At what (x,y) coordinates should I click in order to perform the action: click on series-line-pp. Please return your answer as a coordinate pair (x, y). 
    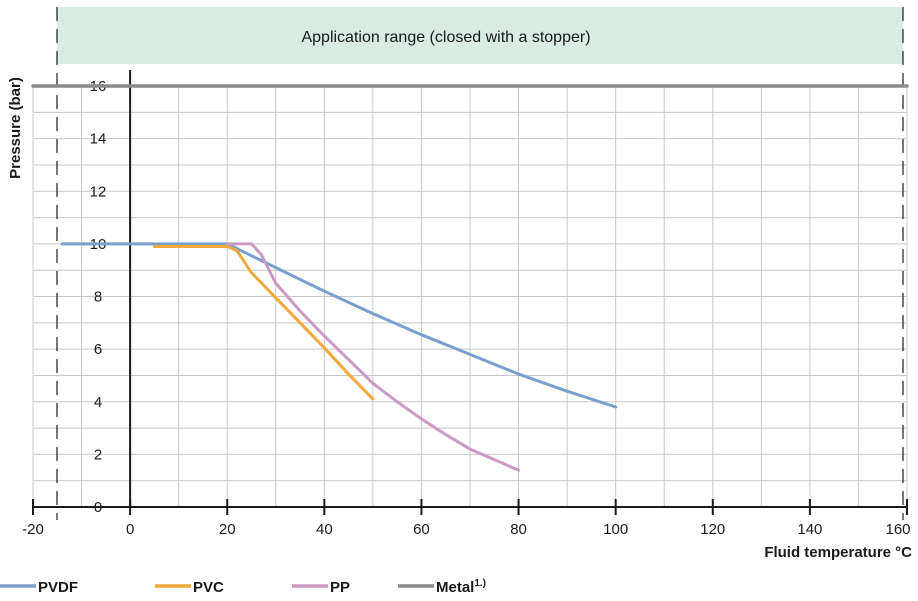
    Looking at the image, I should click on (373, 357).